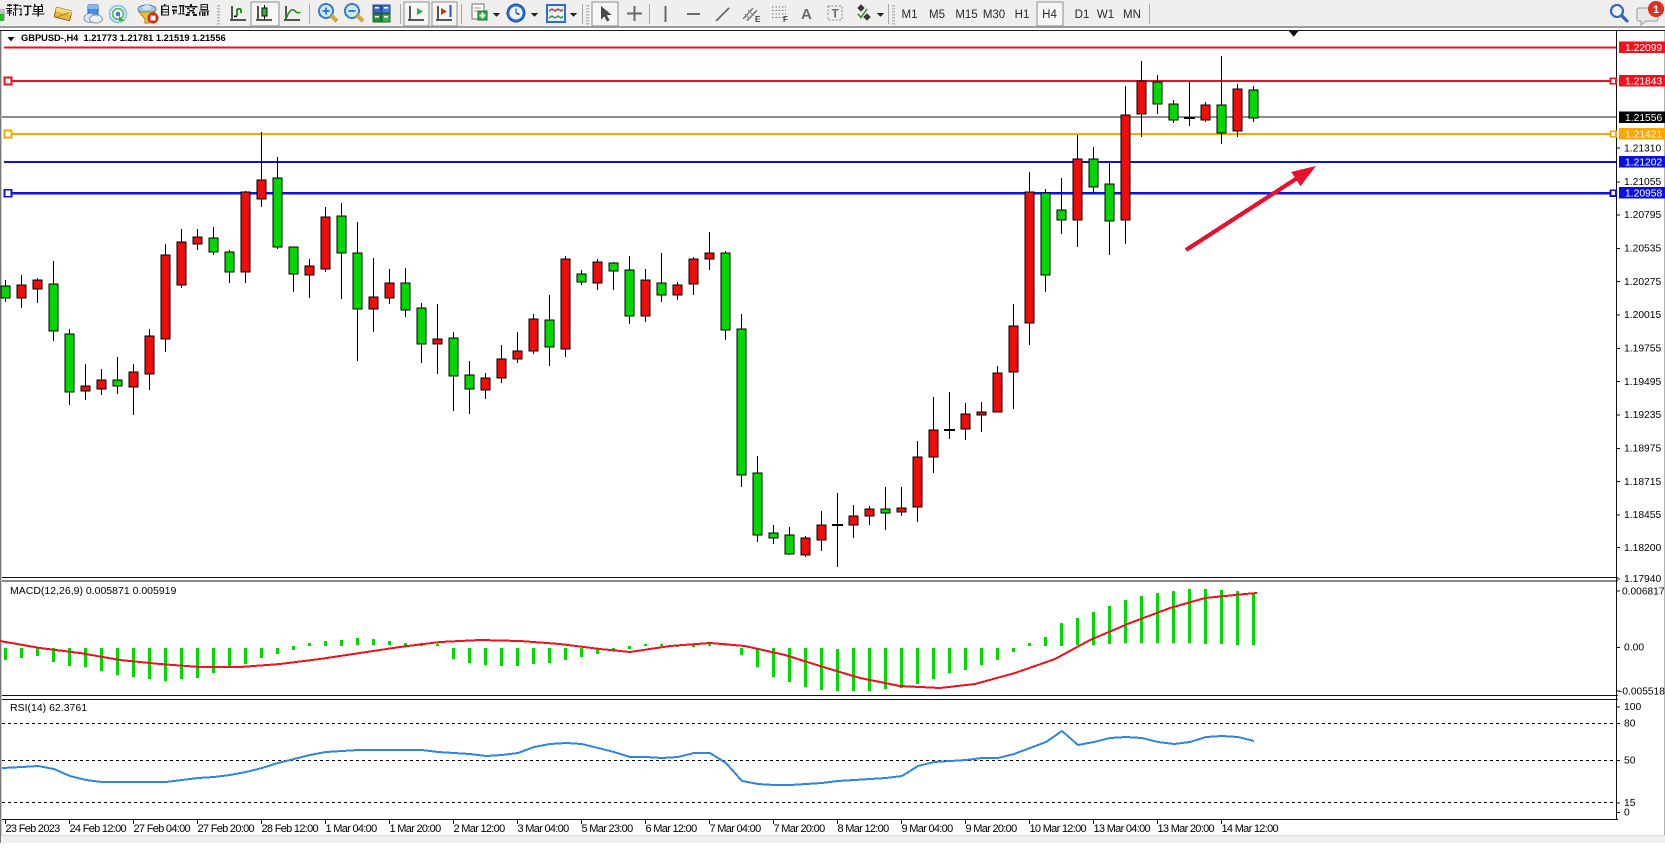  Describe the element at coordinates (1105, 15) in the screenshot. I see `svg-text: W1` at that location.